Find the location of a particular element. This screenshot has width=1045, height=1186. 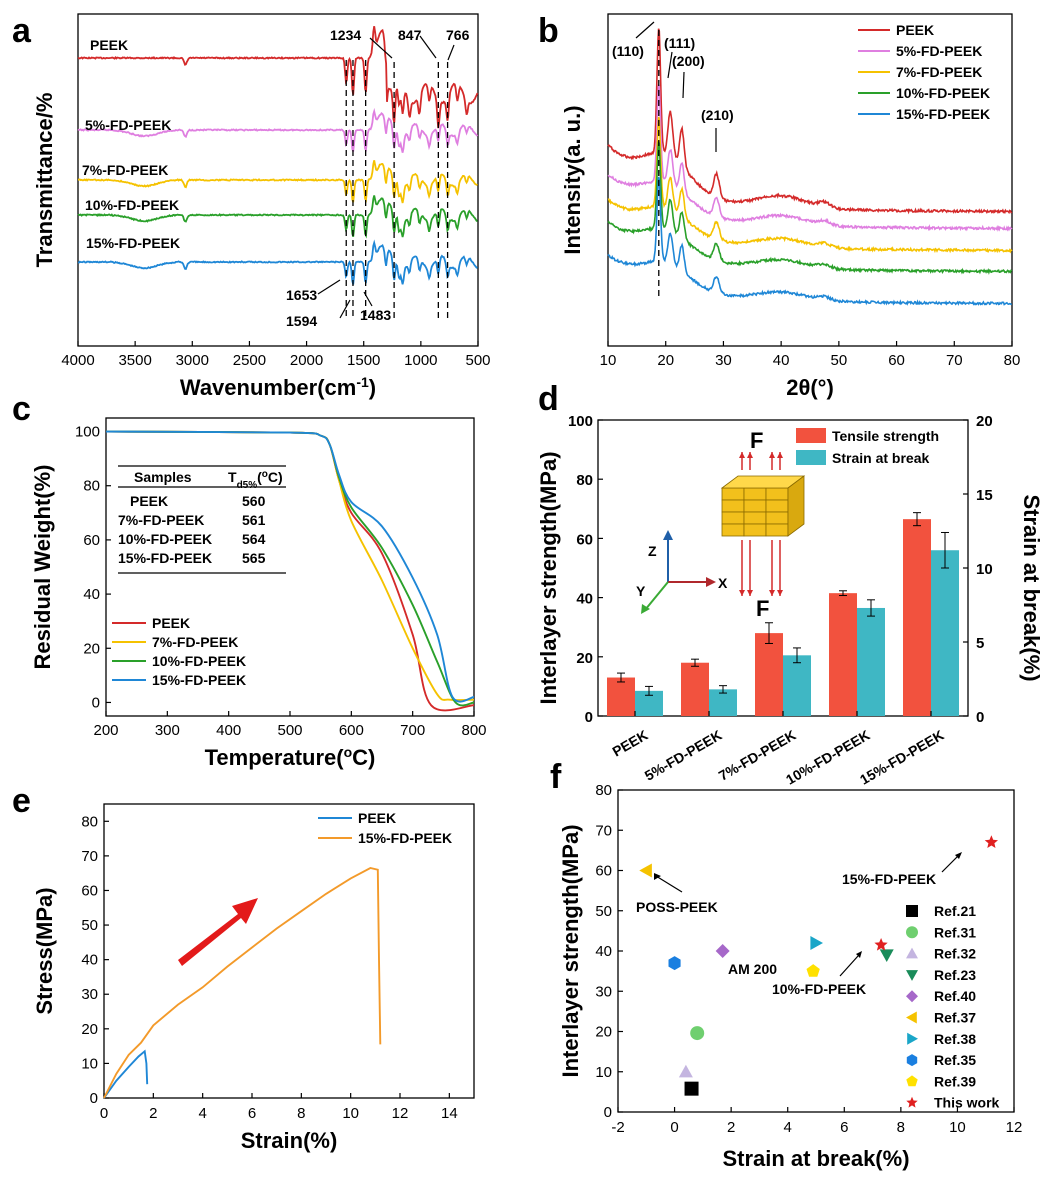

panel-label-d: d is located at coordinates (548, 399).